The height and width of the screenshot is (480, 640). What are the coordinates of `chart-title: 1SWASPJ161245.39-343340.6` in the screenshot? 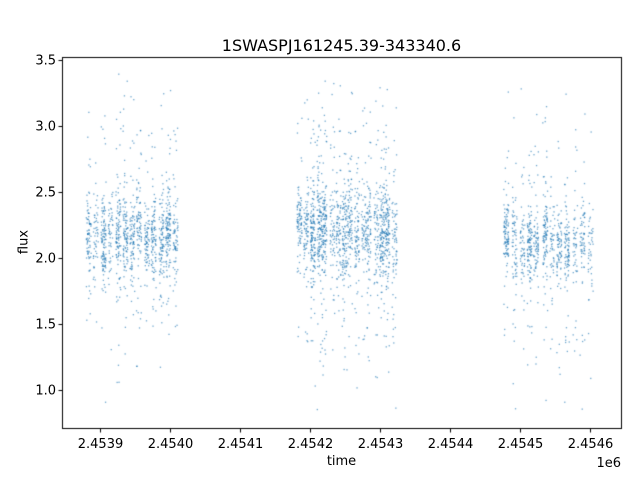 It's located at (341, 45).